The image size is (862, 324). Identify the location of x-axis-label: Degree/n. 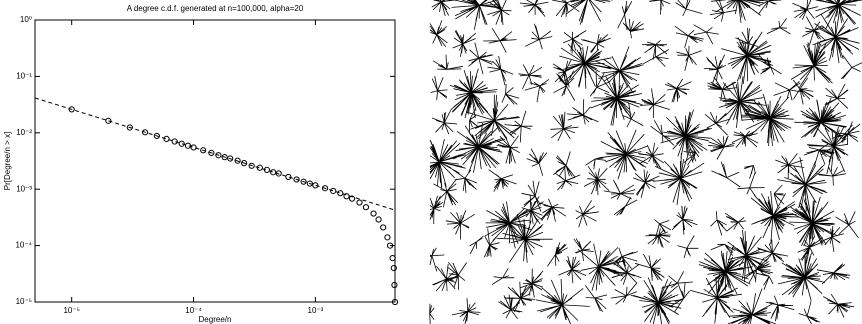
(215, 319).